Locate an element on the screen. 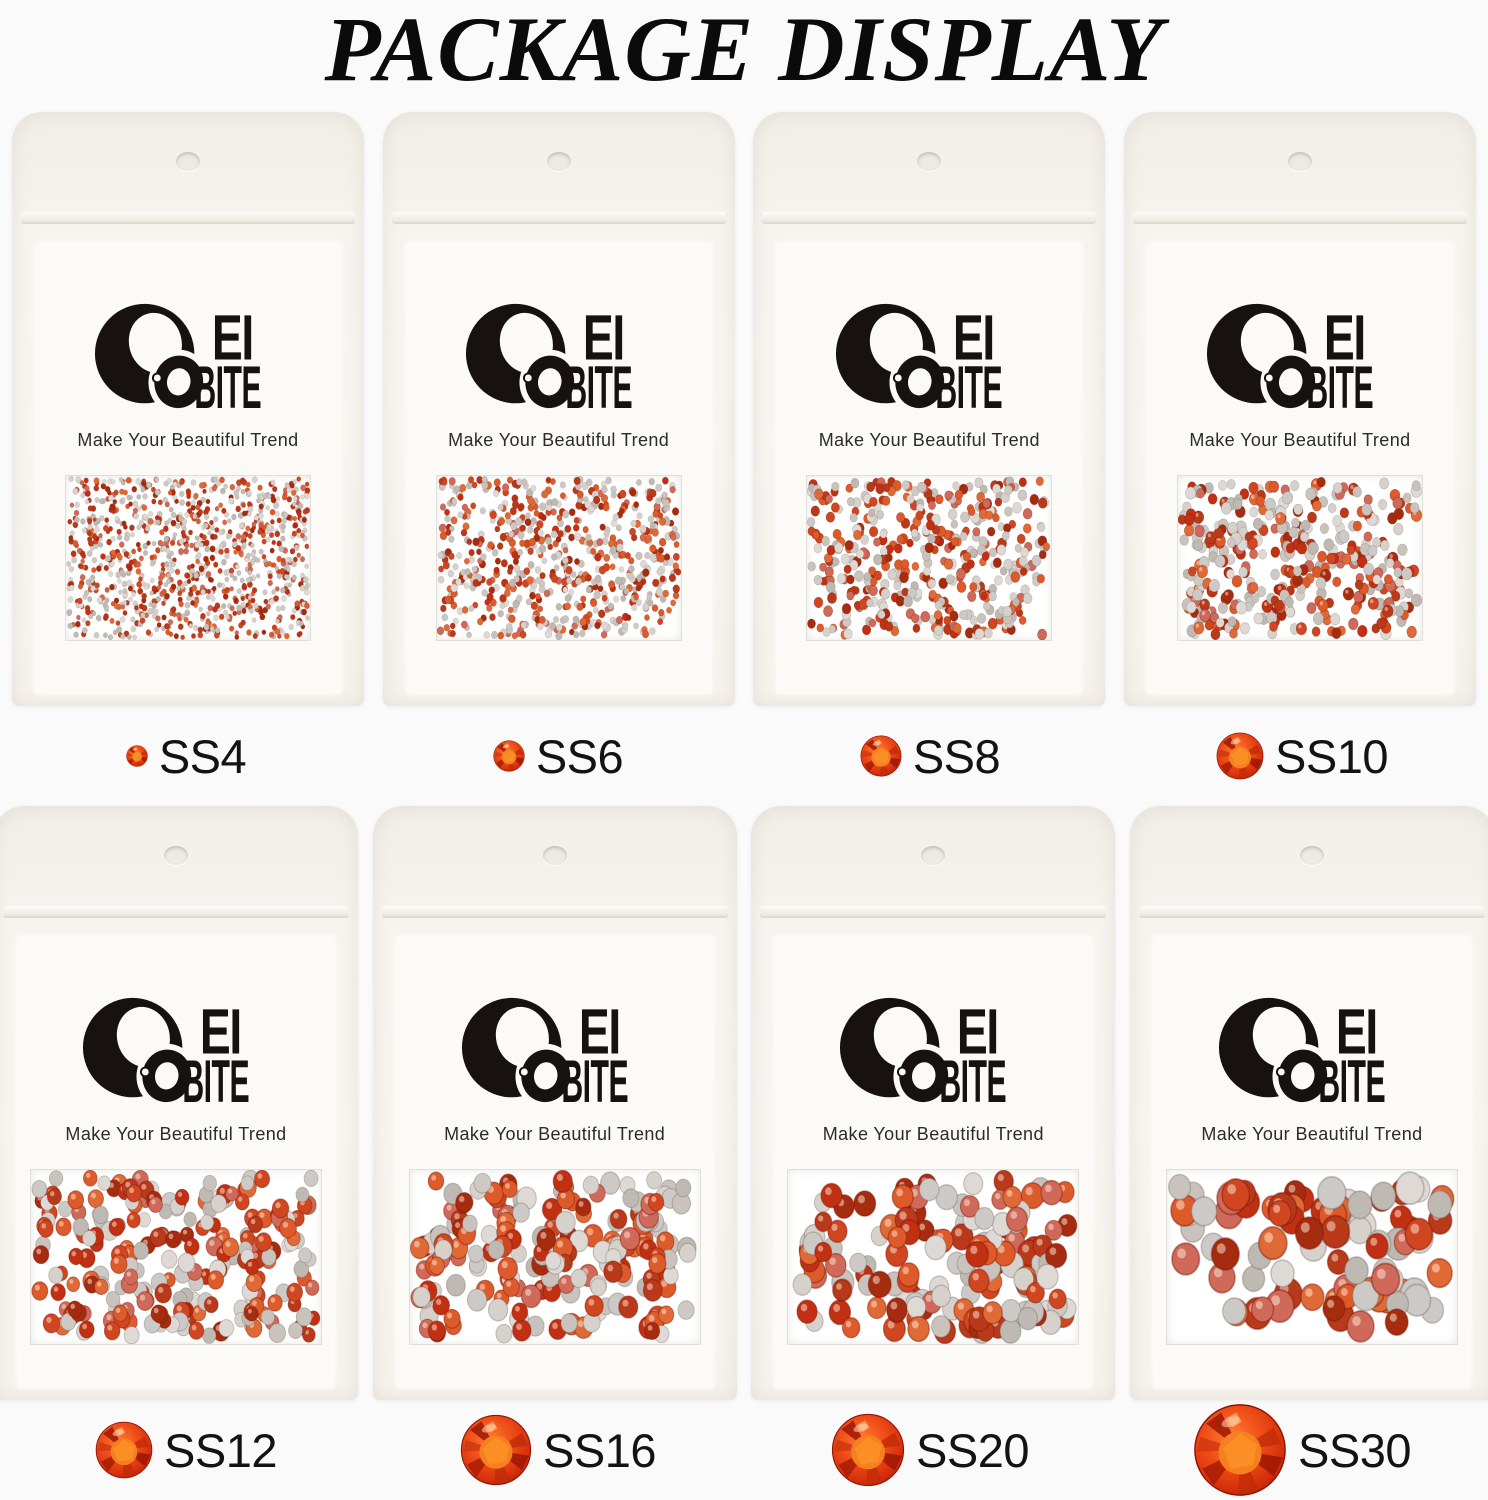 This screenshot has width=1488, height=1500. size-caption: SS30 is located at coordinates (1302, 1450).